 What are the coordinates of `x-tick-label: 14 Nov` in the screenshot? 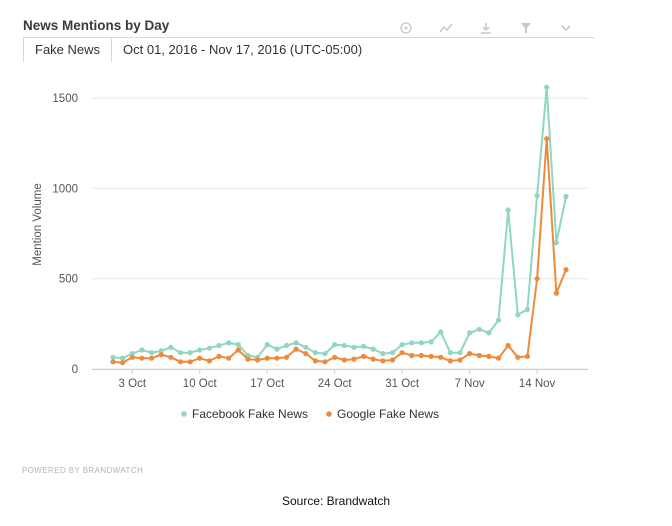 It's located at (537, 384).